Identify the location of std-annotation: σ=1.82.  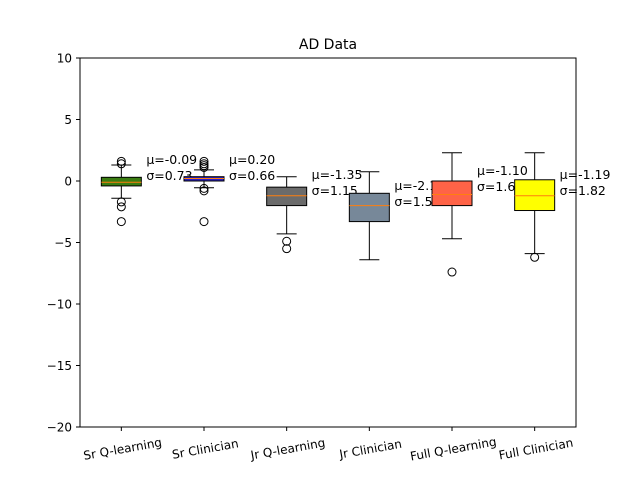
(583, 190).